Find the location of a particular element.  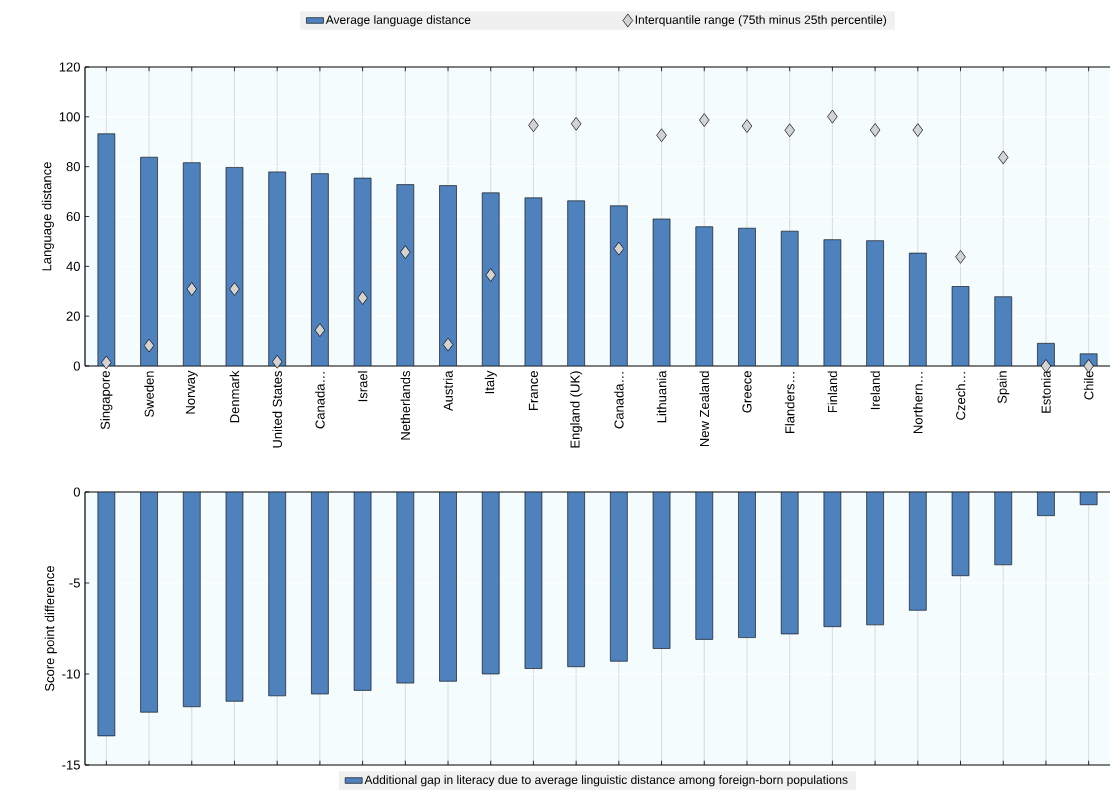

x-tick-label: Italy is located at coordinates (490, 382).